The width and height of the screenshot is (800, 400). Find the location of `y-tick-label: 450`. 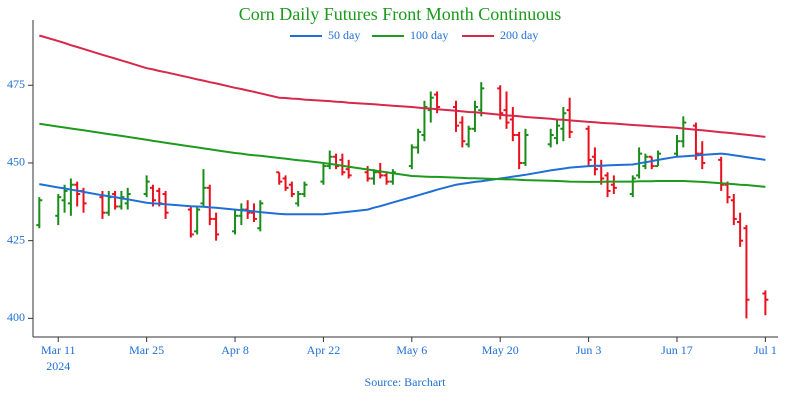

y-tick-label: 450 is located at coordinates (16, 162).